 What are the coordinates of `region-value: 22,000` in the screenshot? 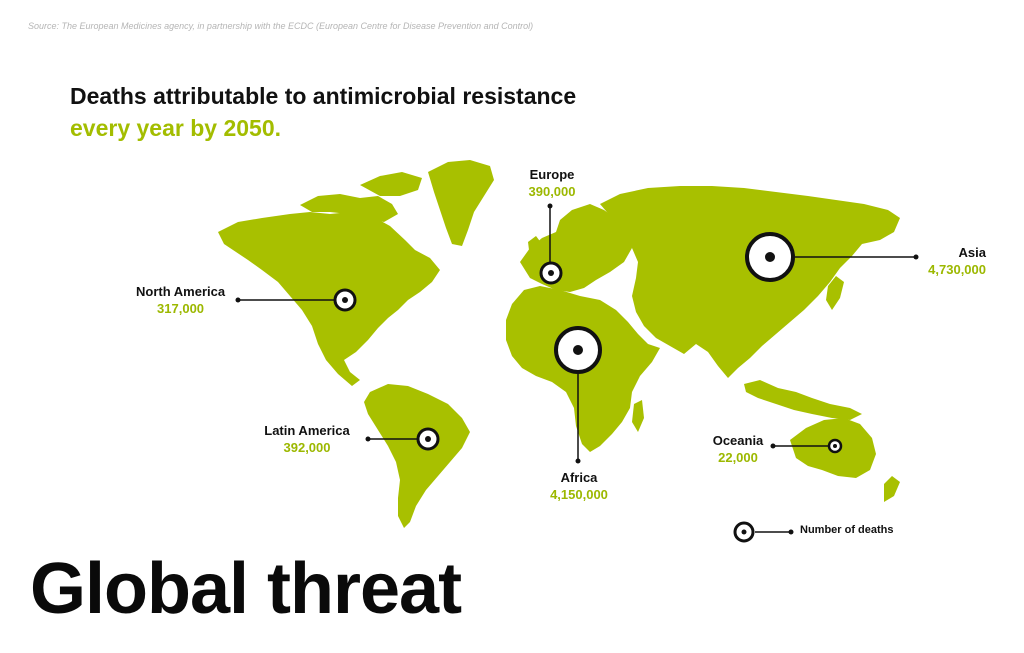 It's located at (738, 457).